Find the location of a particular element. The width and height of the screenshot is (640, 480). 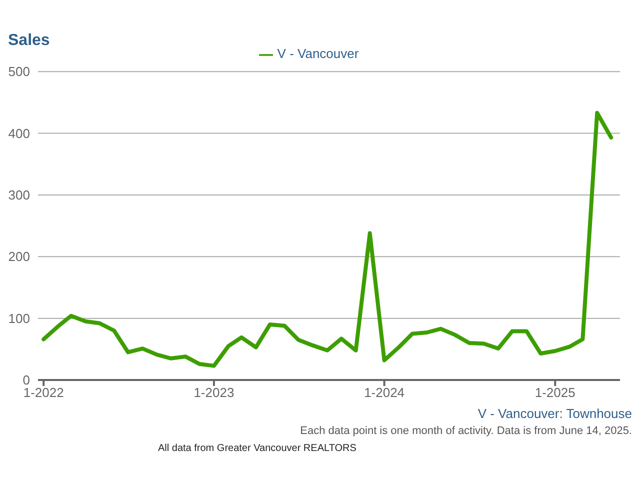

x-tick-label: 1-2022 is located at coordinates (43, 392).